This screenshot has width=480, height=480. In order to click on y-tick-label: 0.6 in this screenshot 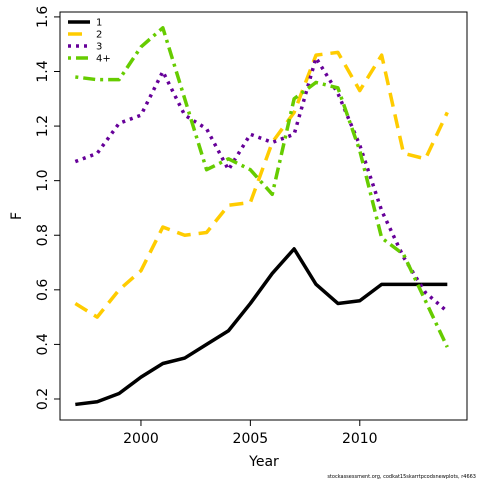, I will do `click(43, 290)`.